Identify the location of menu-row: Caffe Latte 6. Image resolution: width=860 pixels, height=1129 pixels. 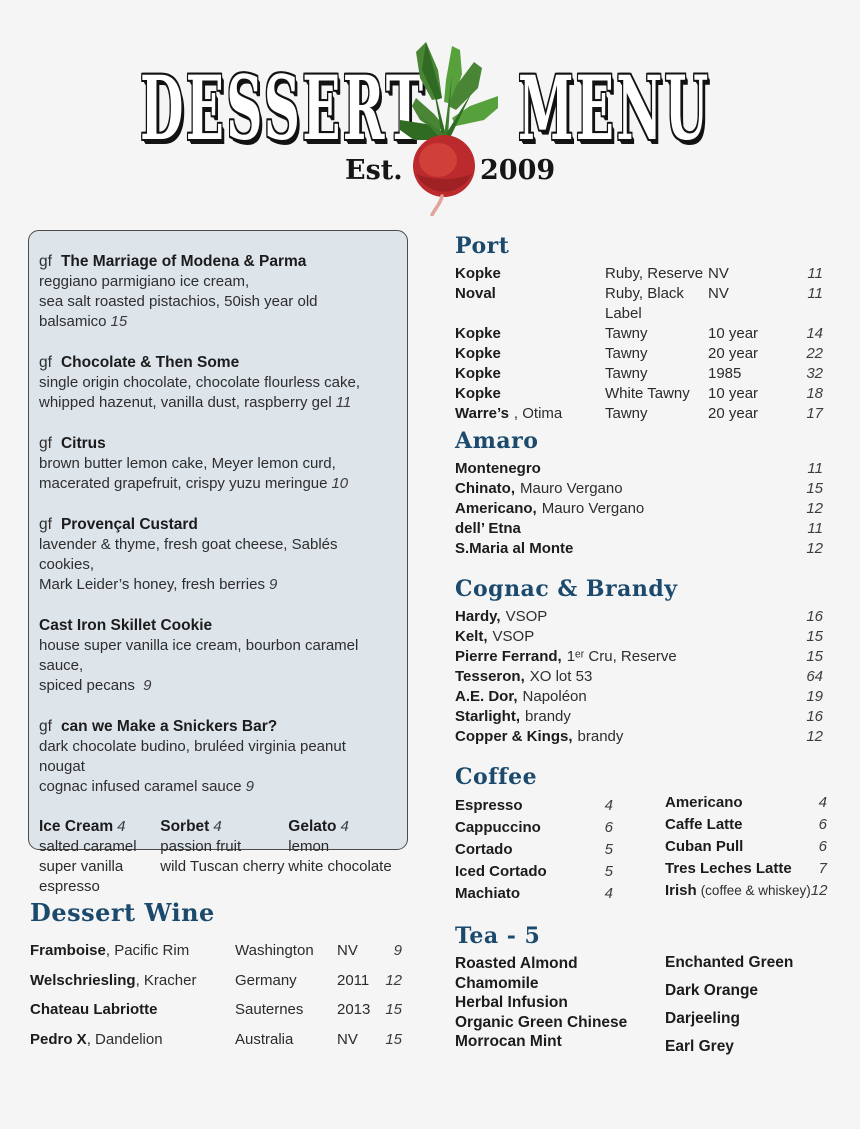
(746, 825).